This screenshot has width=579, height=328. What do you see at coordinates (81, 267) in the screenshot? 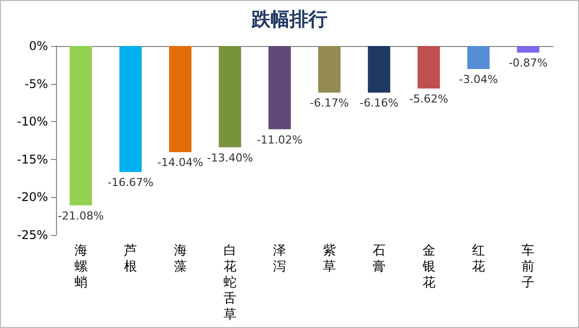
I see `x-tick-label: 海螺蛸` at bounding box center [81, 267].